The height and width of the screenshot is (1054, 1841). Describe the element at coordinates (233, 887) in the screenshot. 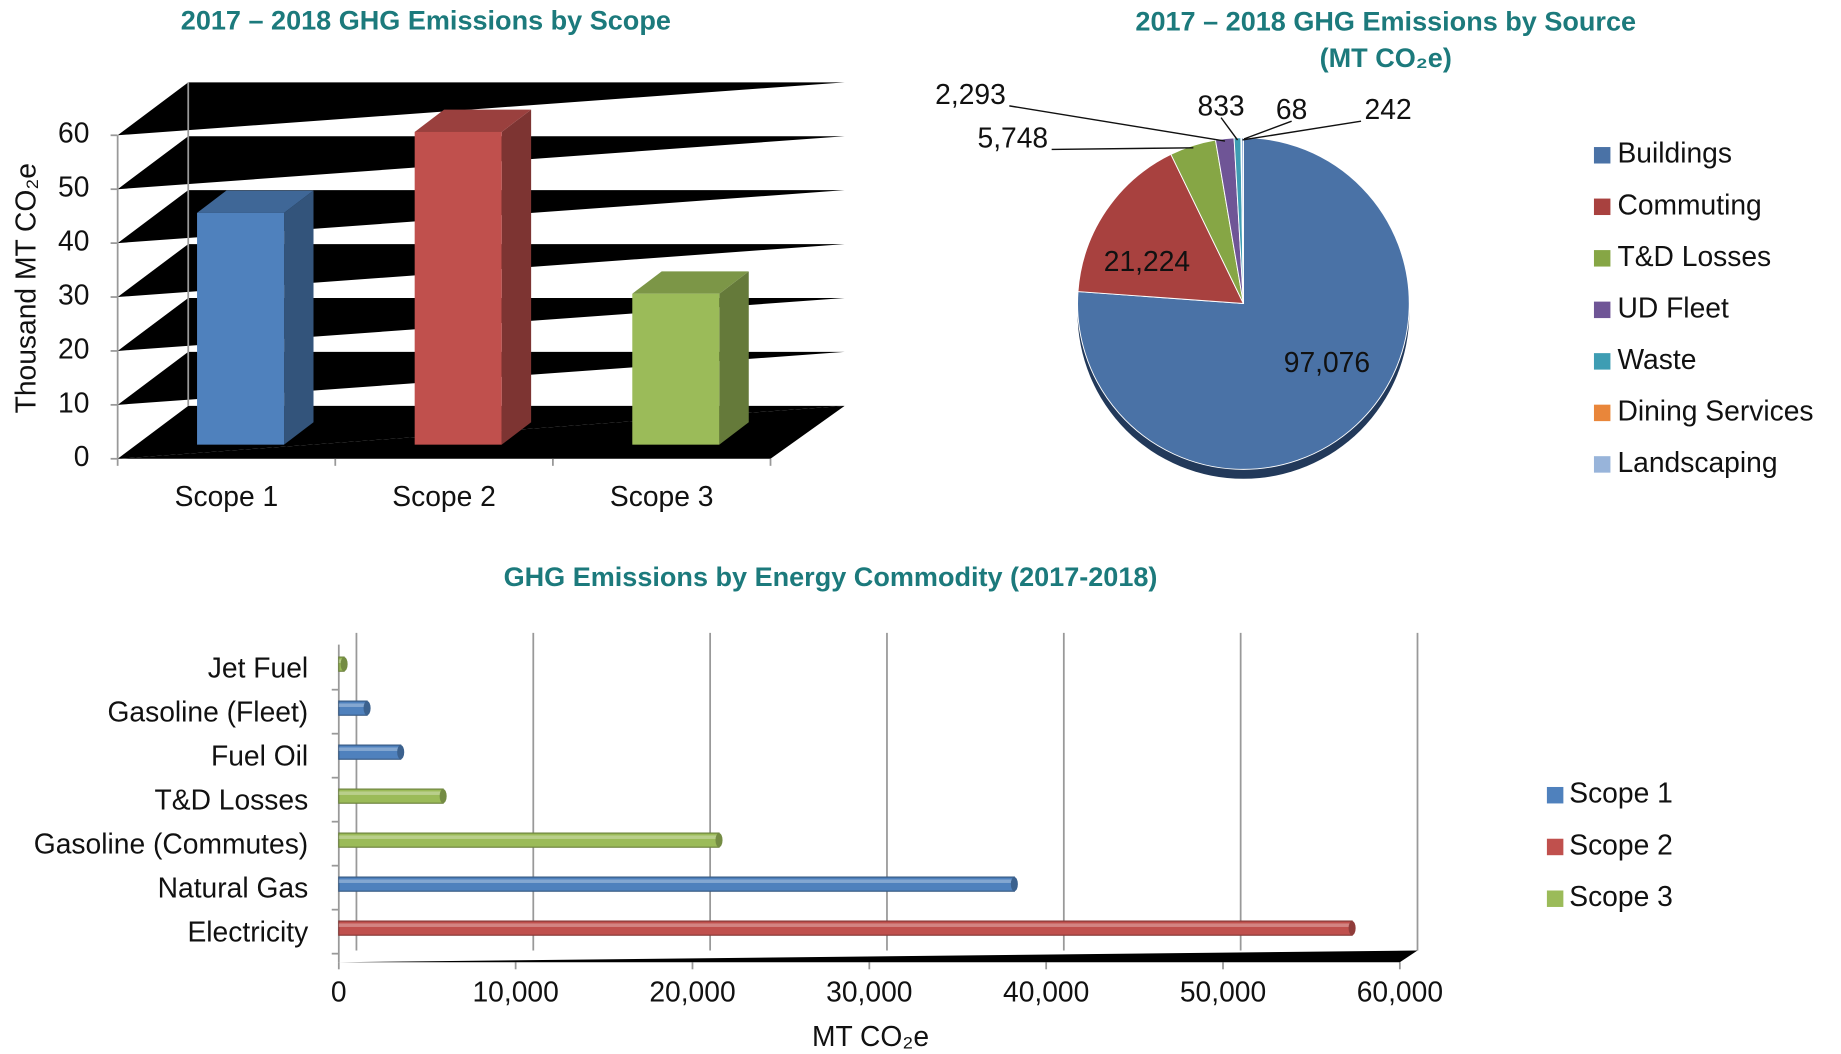

I see `y-tick-label: Natural Gas` at that location.